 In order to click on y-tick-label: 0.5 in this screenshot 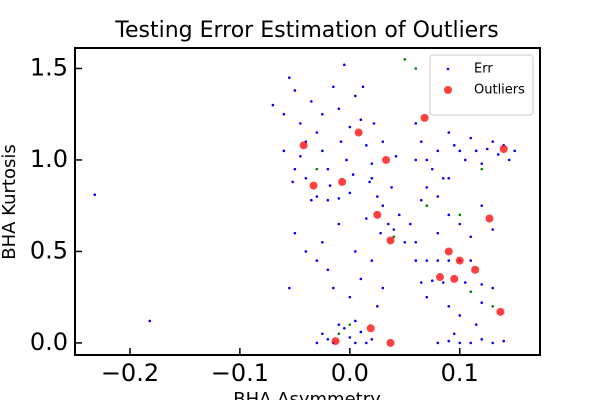, I will do `click(49, 250)`.